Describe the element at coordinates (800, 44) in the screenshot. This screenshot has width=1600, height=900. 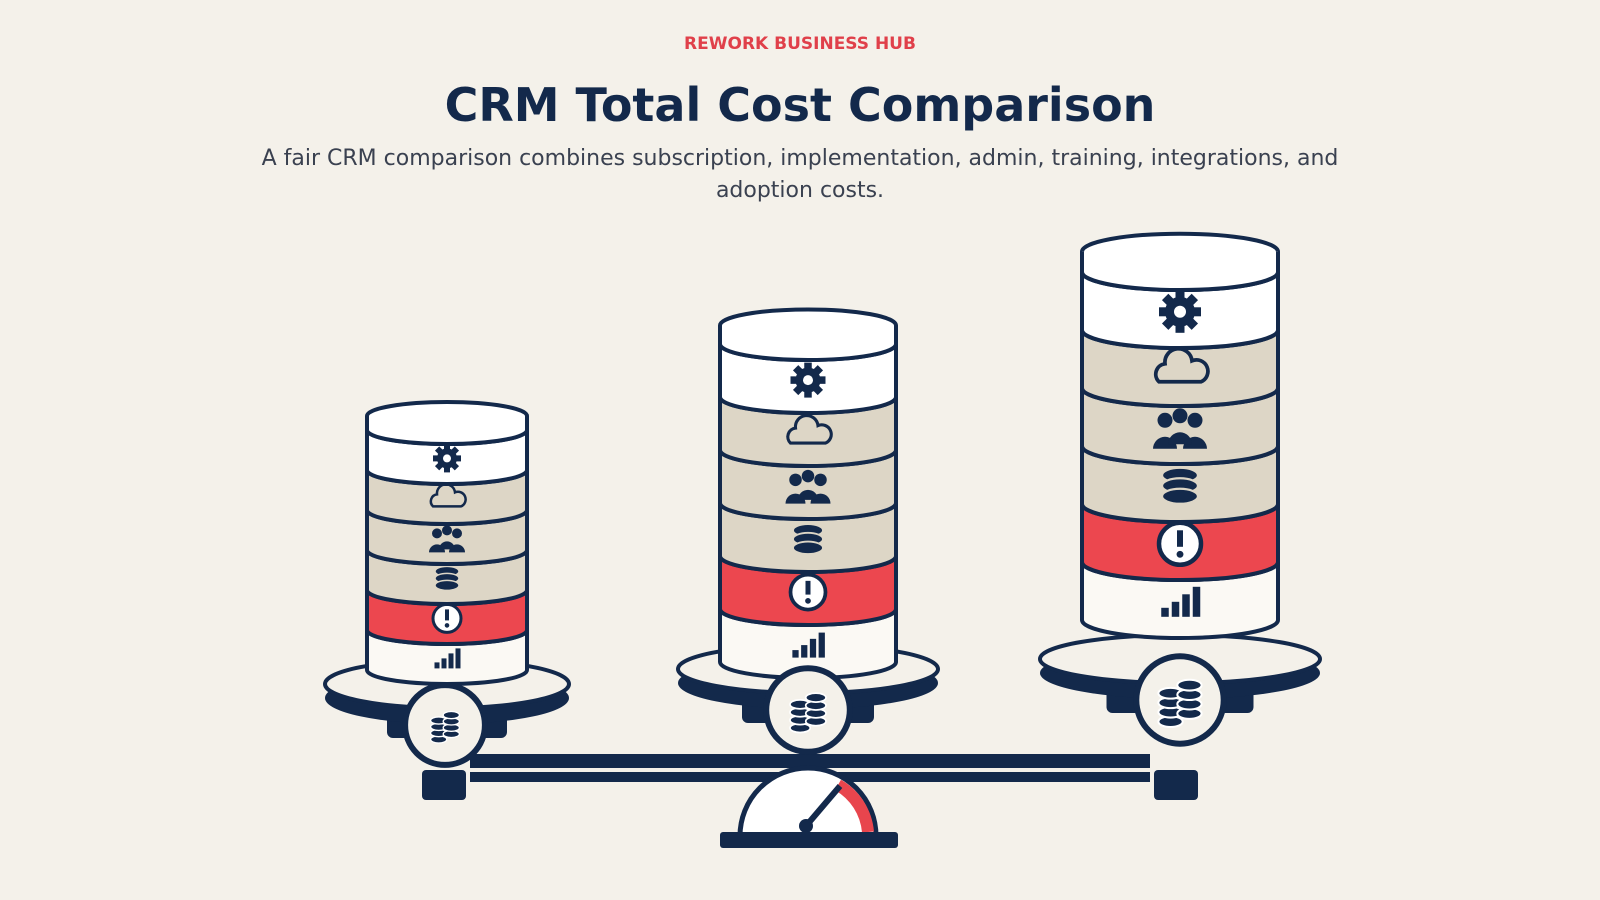
I see `eyebrow: REWORK BUSINESS HUB` at that location.